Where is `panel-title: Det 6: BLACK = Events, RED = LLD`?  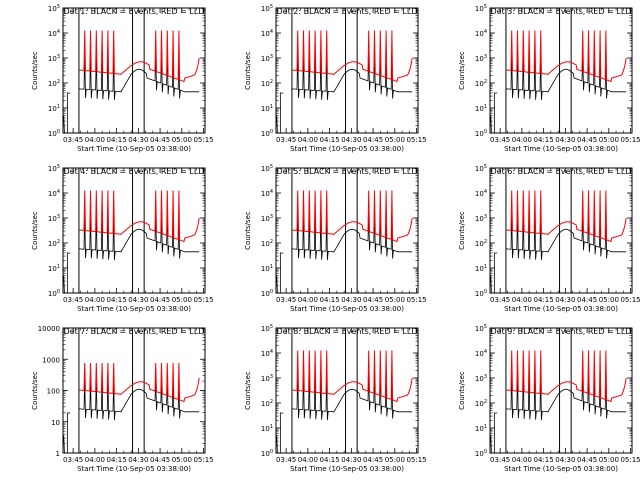
panel-title: Det 6: BLACK = Events, RED = LLD is located at coordinates (561, 171).